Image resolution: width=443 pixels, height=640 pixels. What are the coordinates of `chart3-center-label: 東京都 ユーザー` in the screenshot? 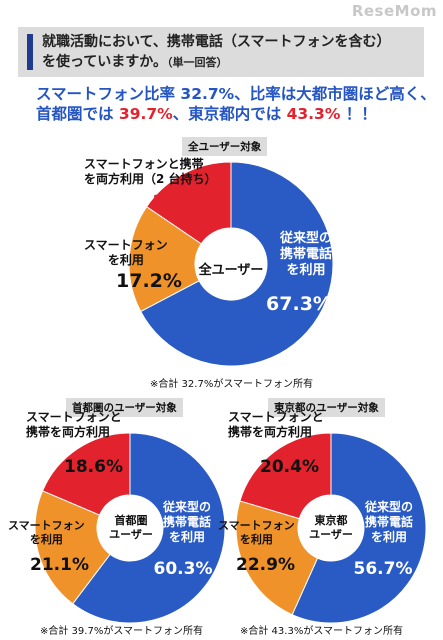 It's located at (331, 528).